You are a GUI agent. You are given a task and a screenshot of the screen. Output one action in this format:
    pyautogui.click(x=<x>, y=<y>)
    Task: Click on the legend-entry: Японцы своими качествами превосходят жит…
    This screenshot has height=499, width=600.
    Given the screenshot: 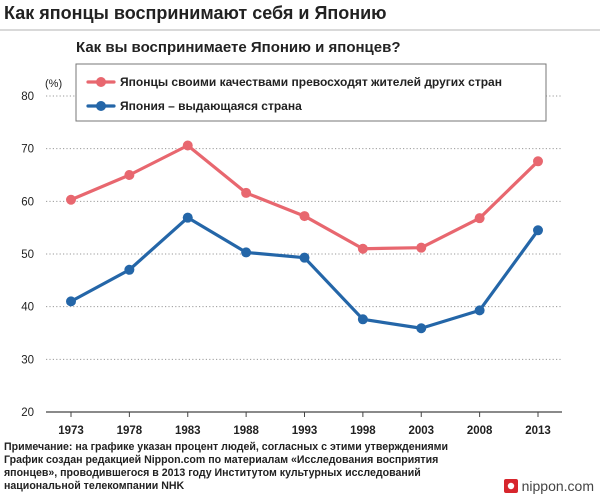 What is the action you would take?
    pyautogui.click(x=294, y=82)
    